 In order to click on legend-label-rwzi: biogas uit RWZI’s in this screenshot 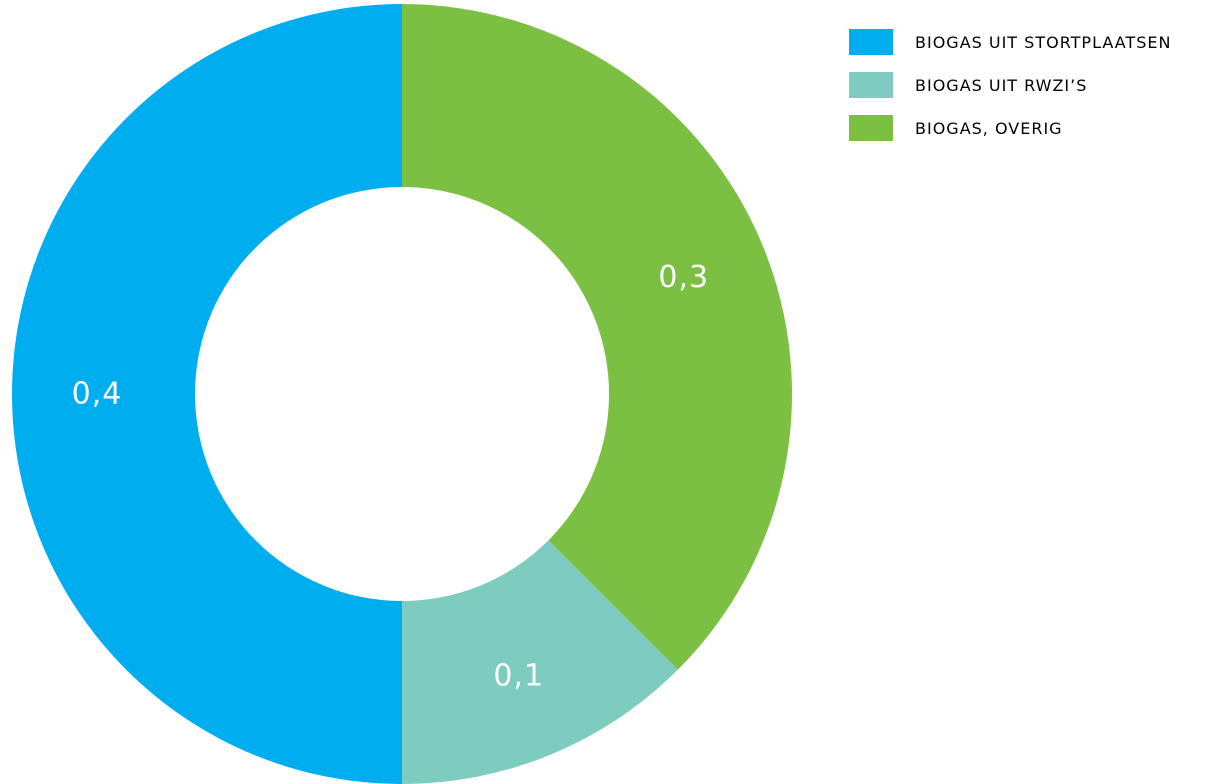, I will do `click(1001, 85)`.